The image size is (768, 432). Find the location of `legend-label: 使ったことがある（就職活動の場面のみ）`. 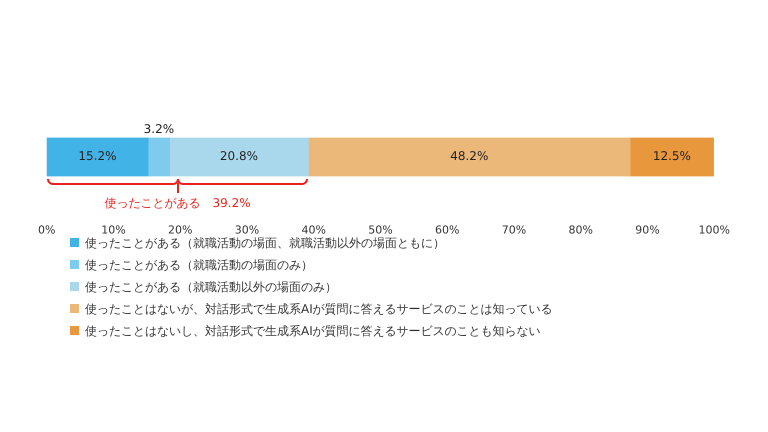

legend-label: 使ったことがある（就職活動の場面のみ） is located at coordinates (199, 265).